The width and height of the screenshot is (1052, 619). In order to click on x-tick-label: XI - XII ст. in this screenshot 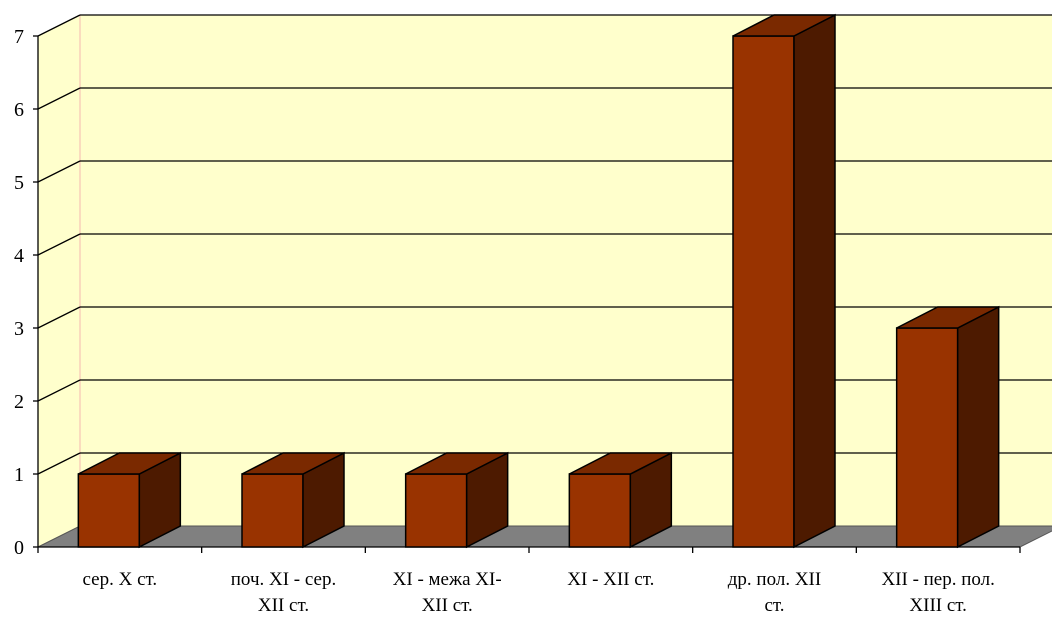, I will do `click(610, 579)`.